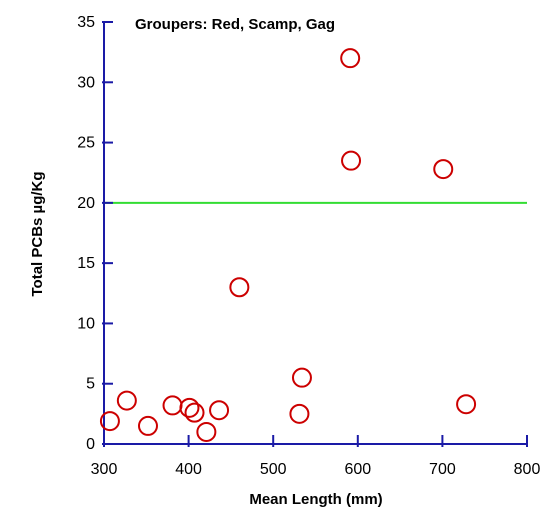  What do you see at coordinates (90, 444) in the screenshot?
I see `y-tick-label: 0` at bounding box center [90, 444].